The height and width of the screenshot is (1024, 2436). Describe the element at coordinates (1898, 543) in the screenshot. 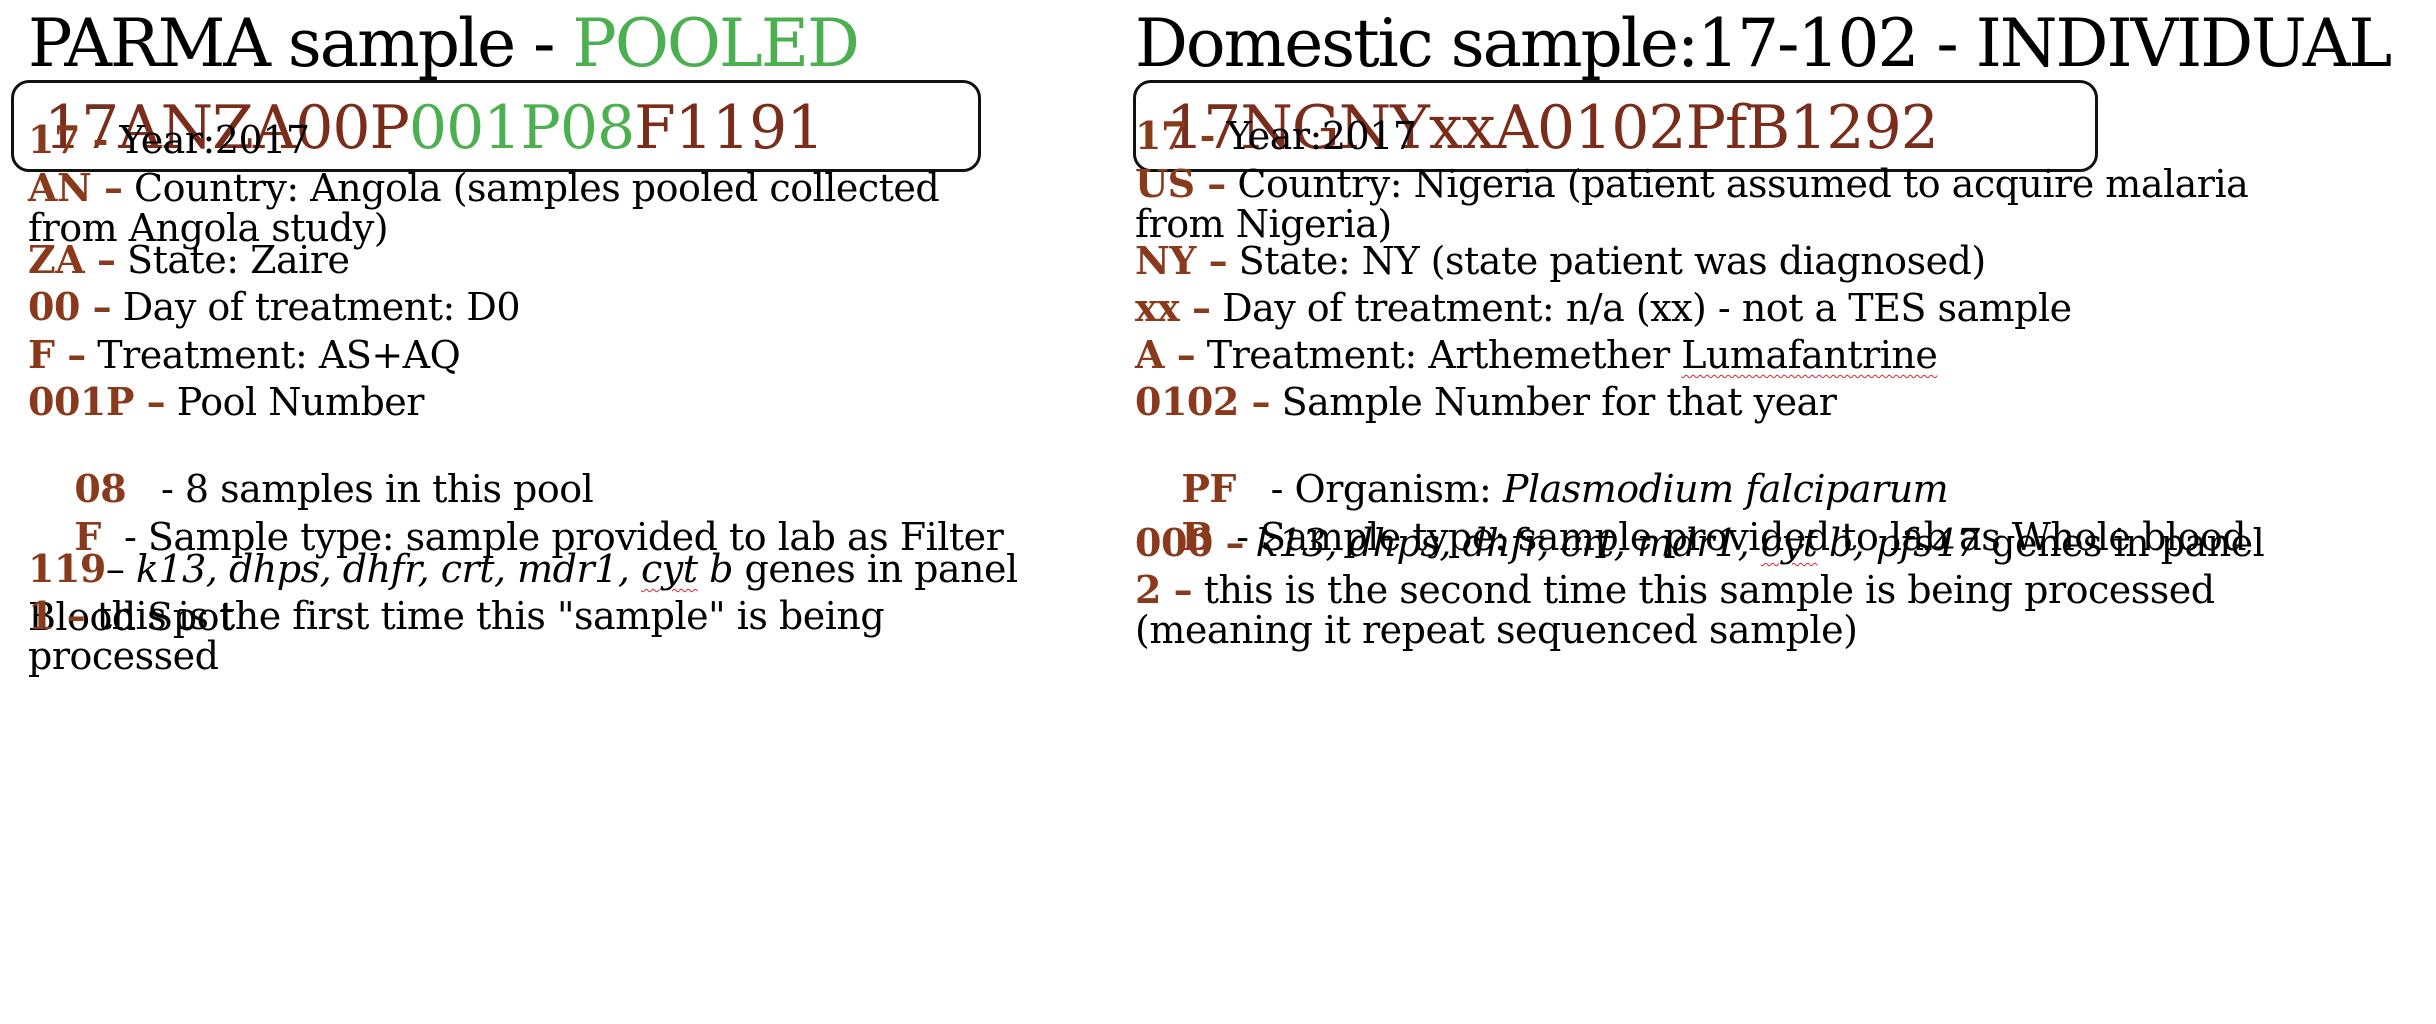

I see `gene-list-end: b, pfs47` at that location.